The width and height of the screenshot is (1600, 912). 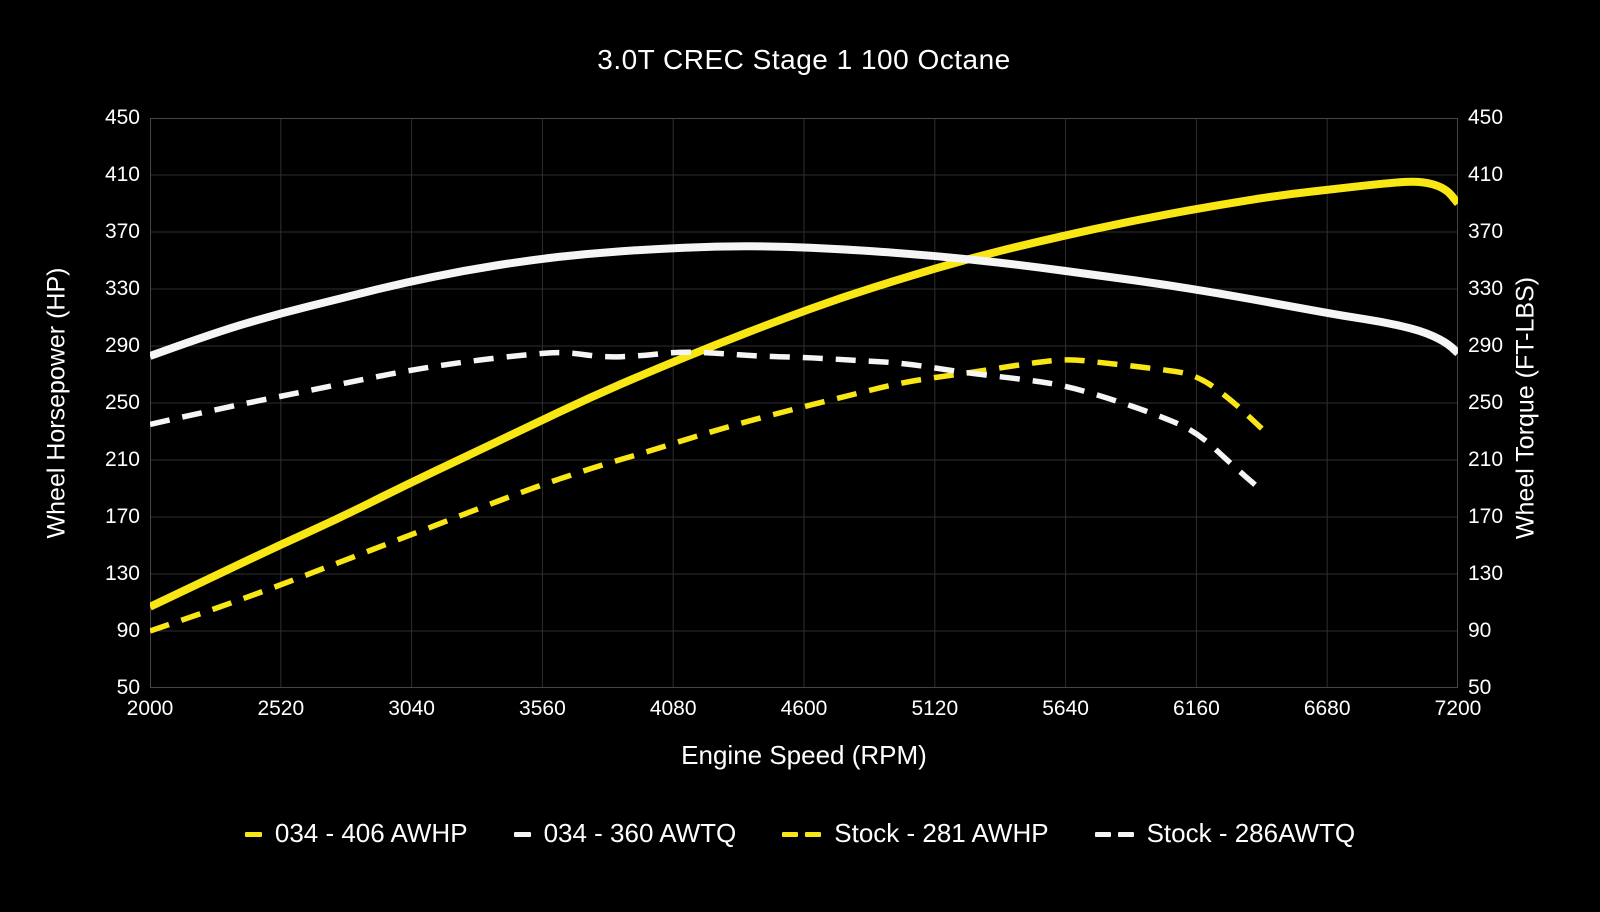 What do you see at coordinates (1486, 288) in the screenshot?
I see `y-tick-right: 330` at bounding box center [1486, 288].